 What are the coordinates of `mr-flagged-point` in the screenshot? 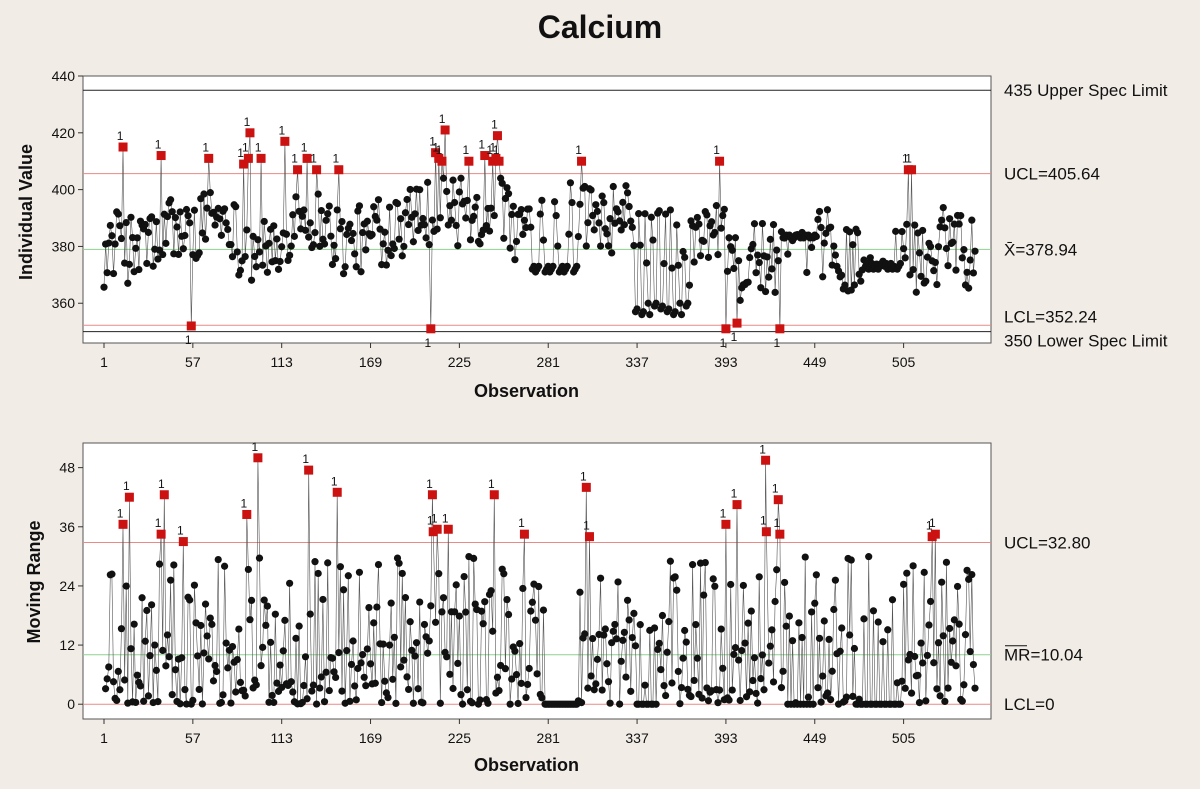 It's located at (258, 458).